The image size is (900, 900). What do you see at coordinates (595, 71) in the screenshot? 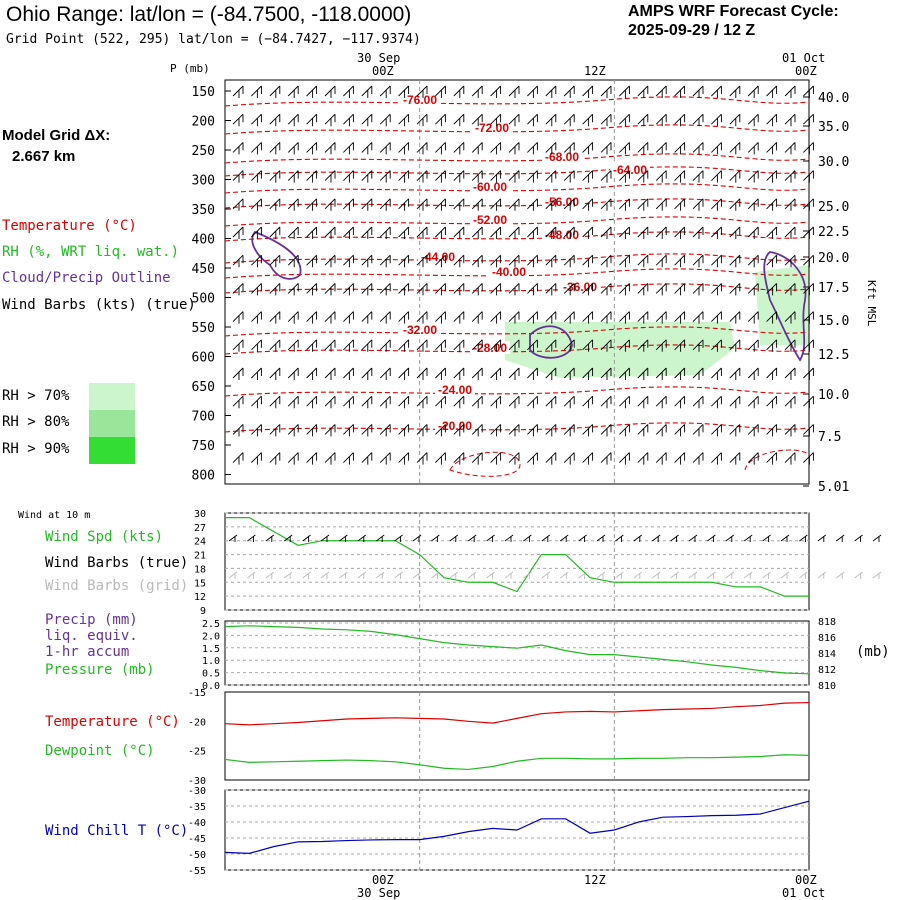
I see `top-label-12z: 12Z` at bounding box center [595, 71].